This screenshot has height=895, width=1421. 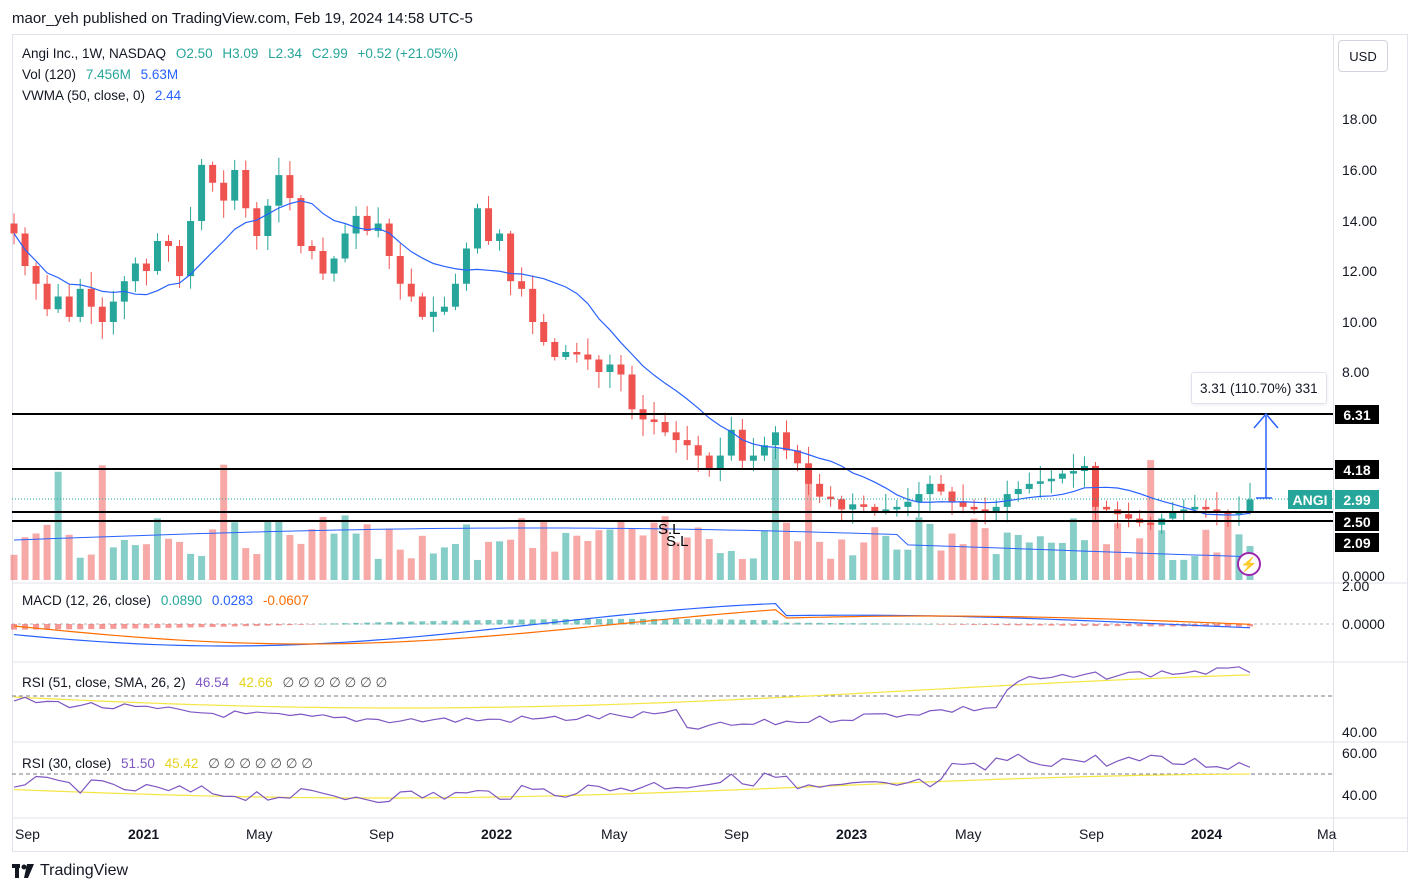 What do you see at coordinates (194, 53) in the screenshot?
I see `open-value: O2.50` at bounding box center [194, 53].